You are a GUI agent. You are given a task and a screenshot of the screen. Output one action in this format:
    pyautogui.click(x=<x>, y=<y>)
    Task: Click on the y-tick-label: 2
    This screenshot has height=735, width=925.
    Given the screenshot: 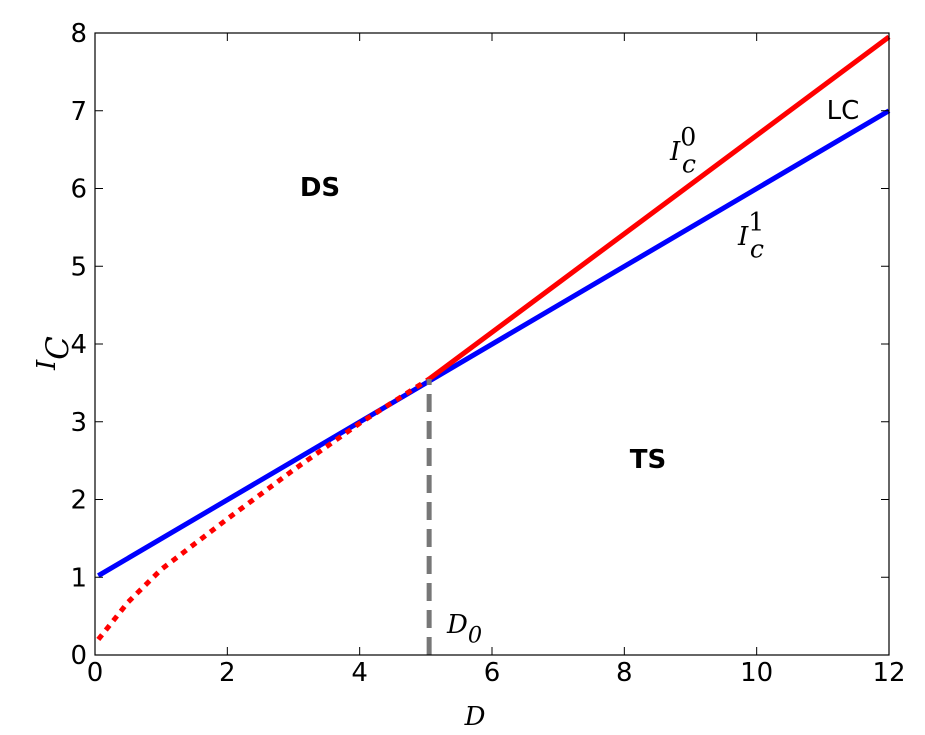 What is the action you would take?
    pyautogui.click(x=78, y=501)
    